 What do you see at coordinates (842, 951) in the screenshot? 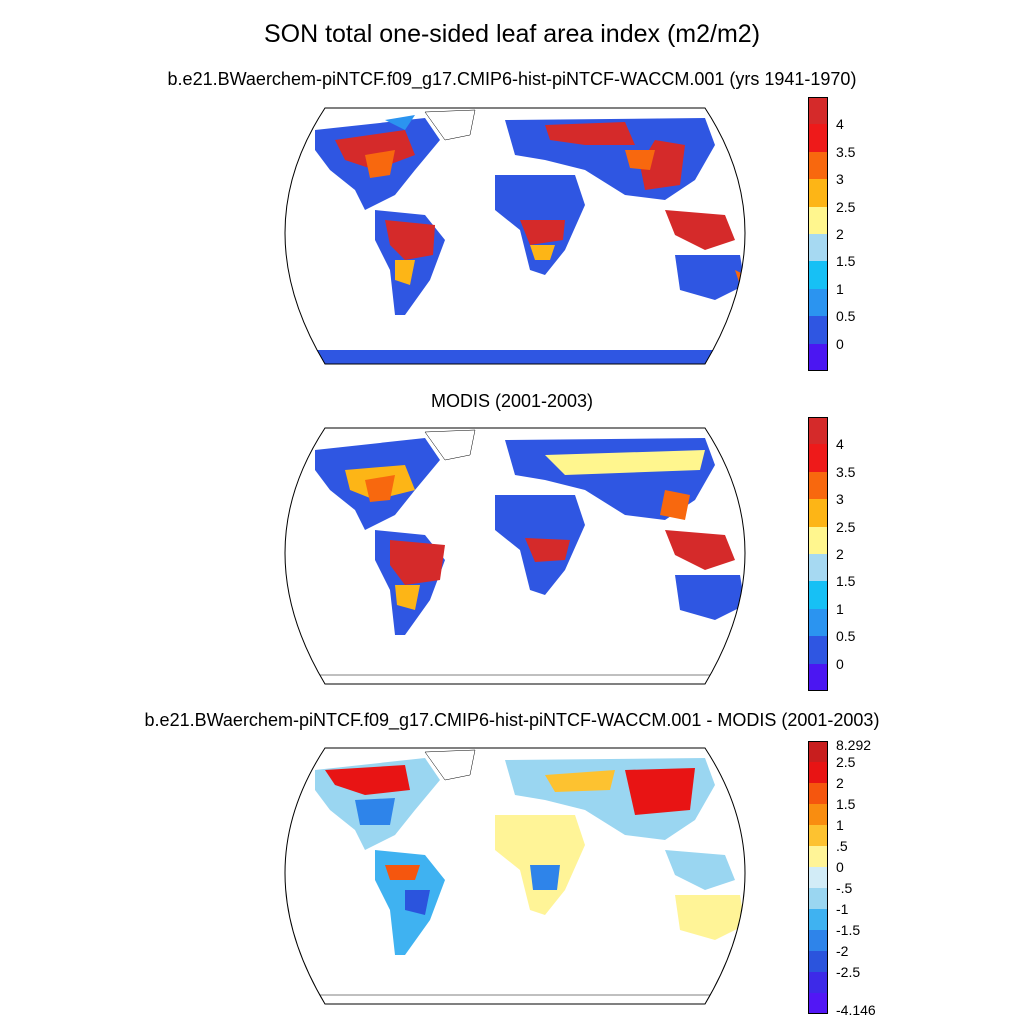
I see `colorbar-label: -2` at bounding box center [842, 951].